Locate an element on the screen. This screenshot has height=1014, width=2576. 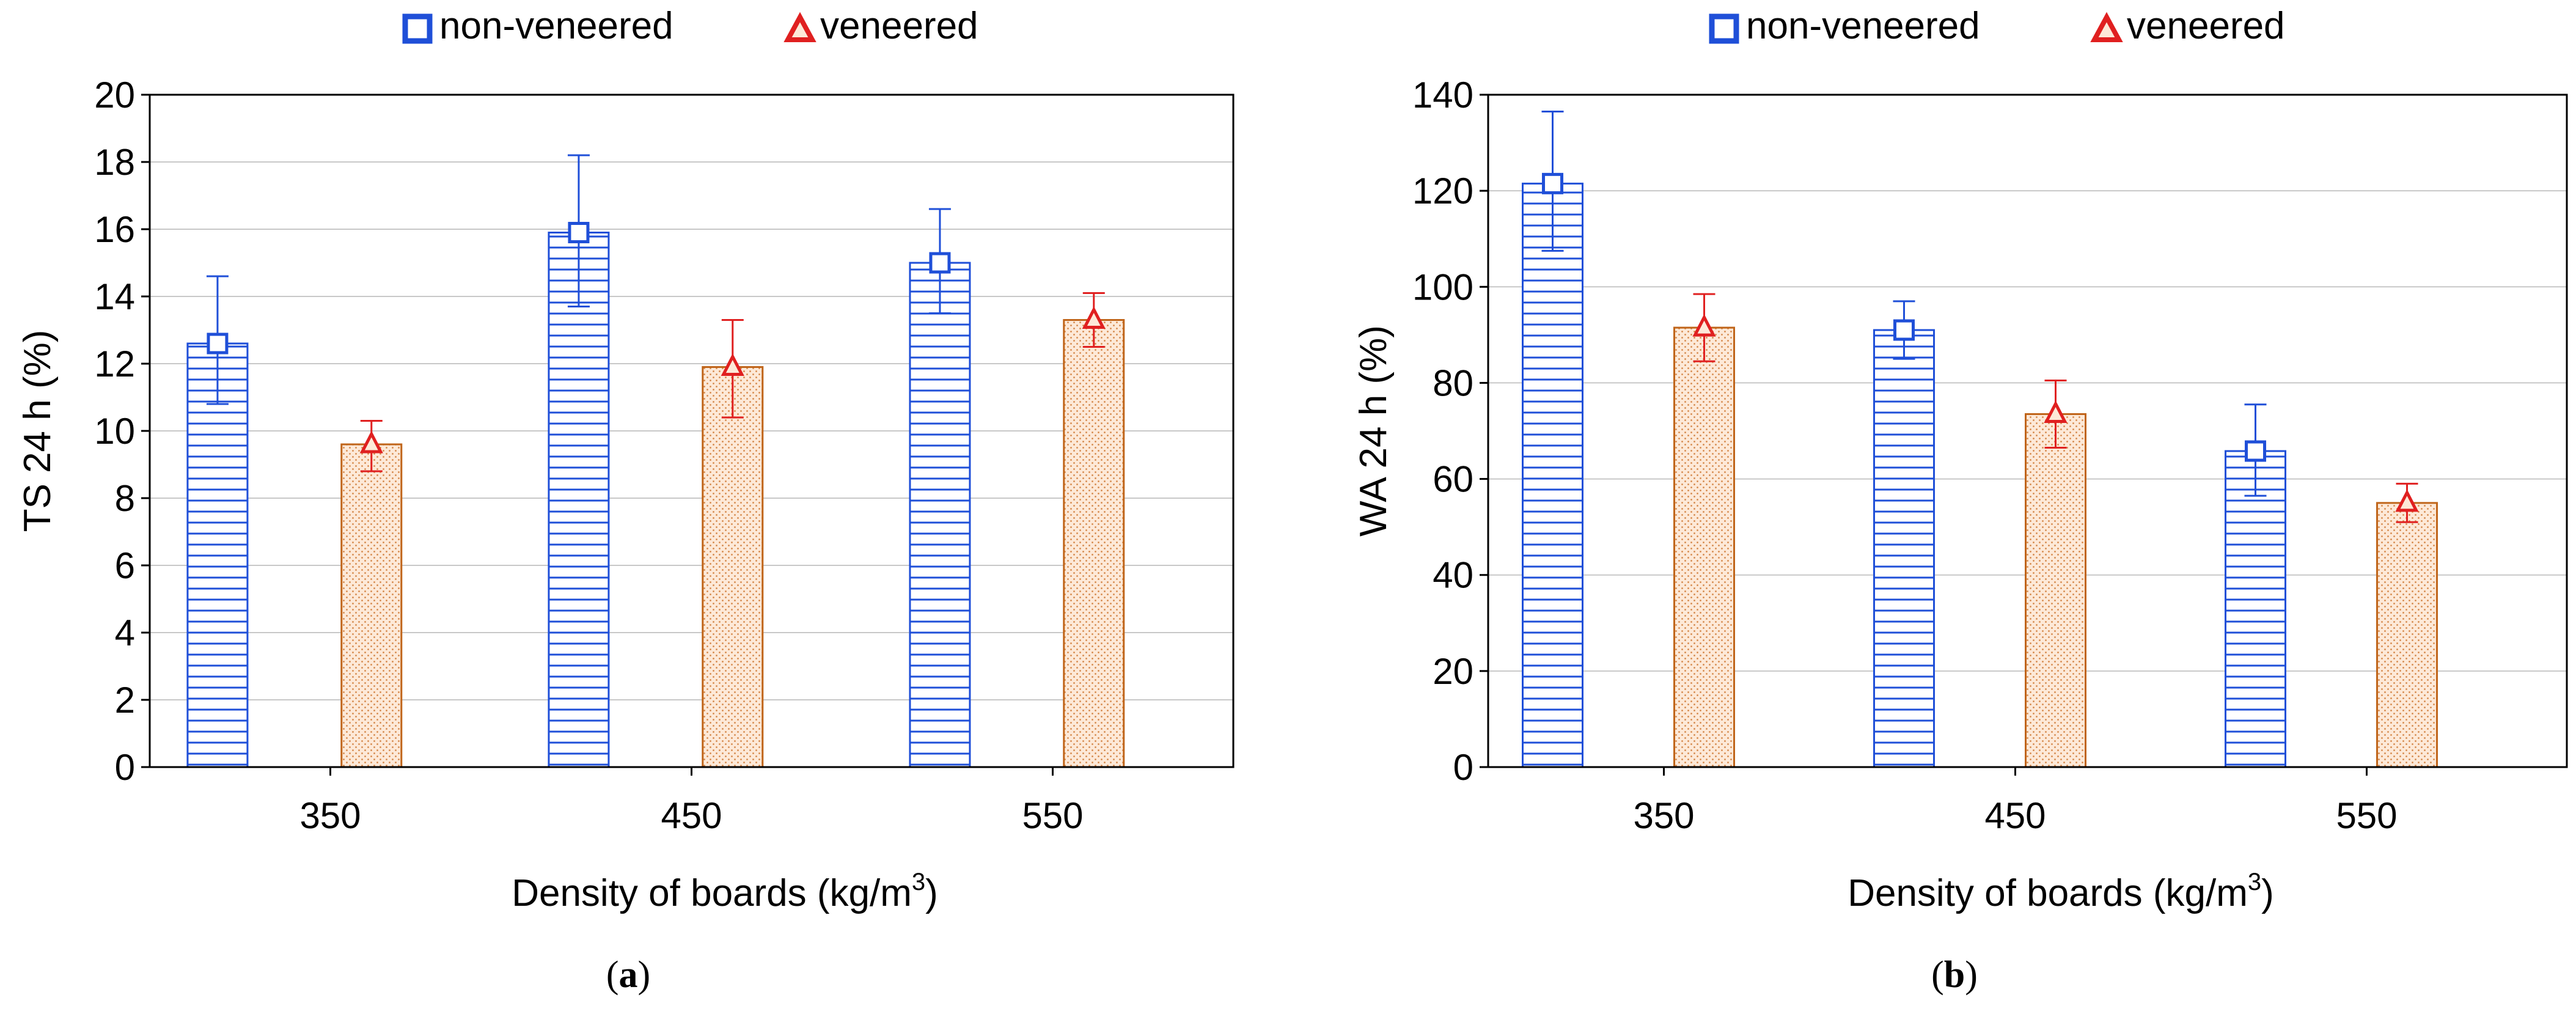
legend-a-nonveneered-label: non-veneered is located at coordinates (556, 26).